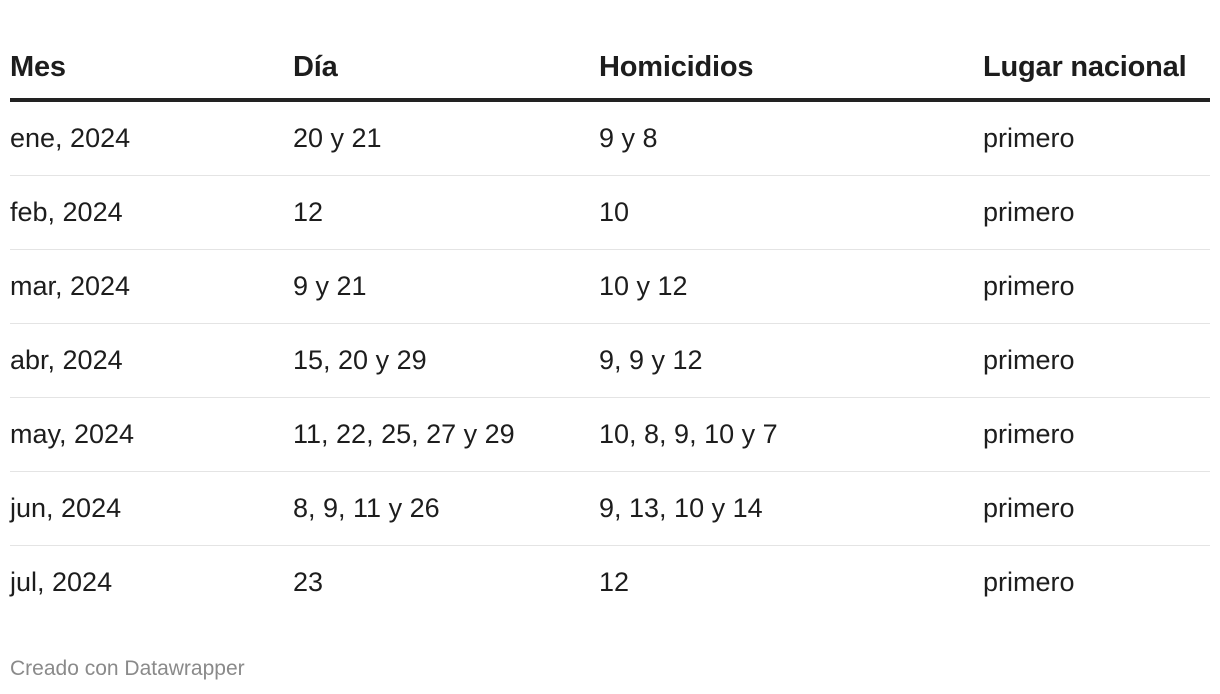 This screenshot has width=1220, height=694. I want to click on table-cell-mes: abr, 2024, so click(151, 360).